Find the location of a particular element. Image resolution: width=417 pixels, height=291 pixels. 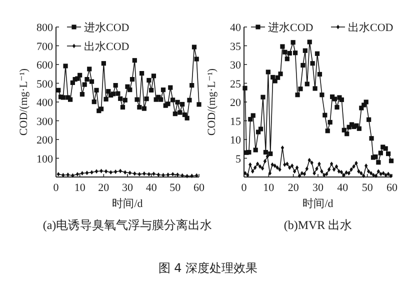

y-tick-label: 100 is located at coordinates (45, 159).